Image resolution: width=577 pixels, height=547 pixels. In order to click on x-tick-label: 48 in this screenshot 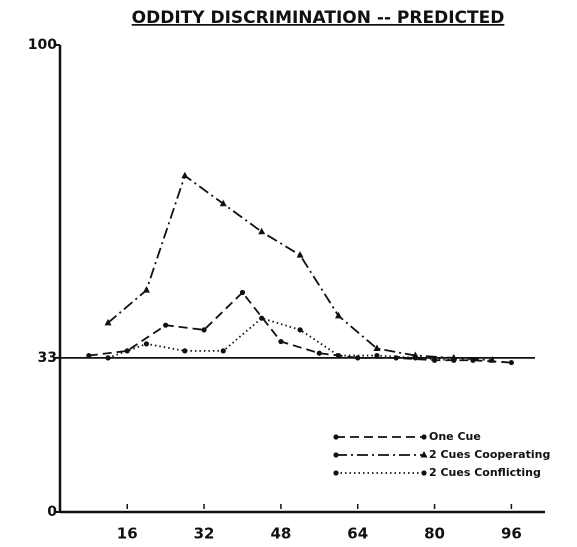, I will do `click(280, 534)`.